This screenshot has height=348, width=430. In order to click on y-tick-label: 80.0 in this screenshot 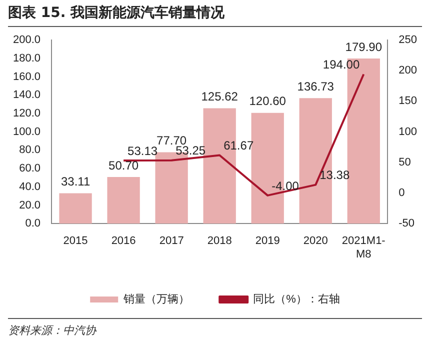, I will do `click(30, 150)`.